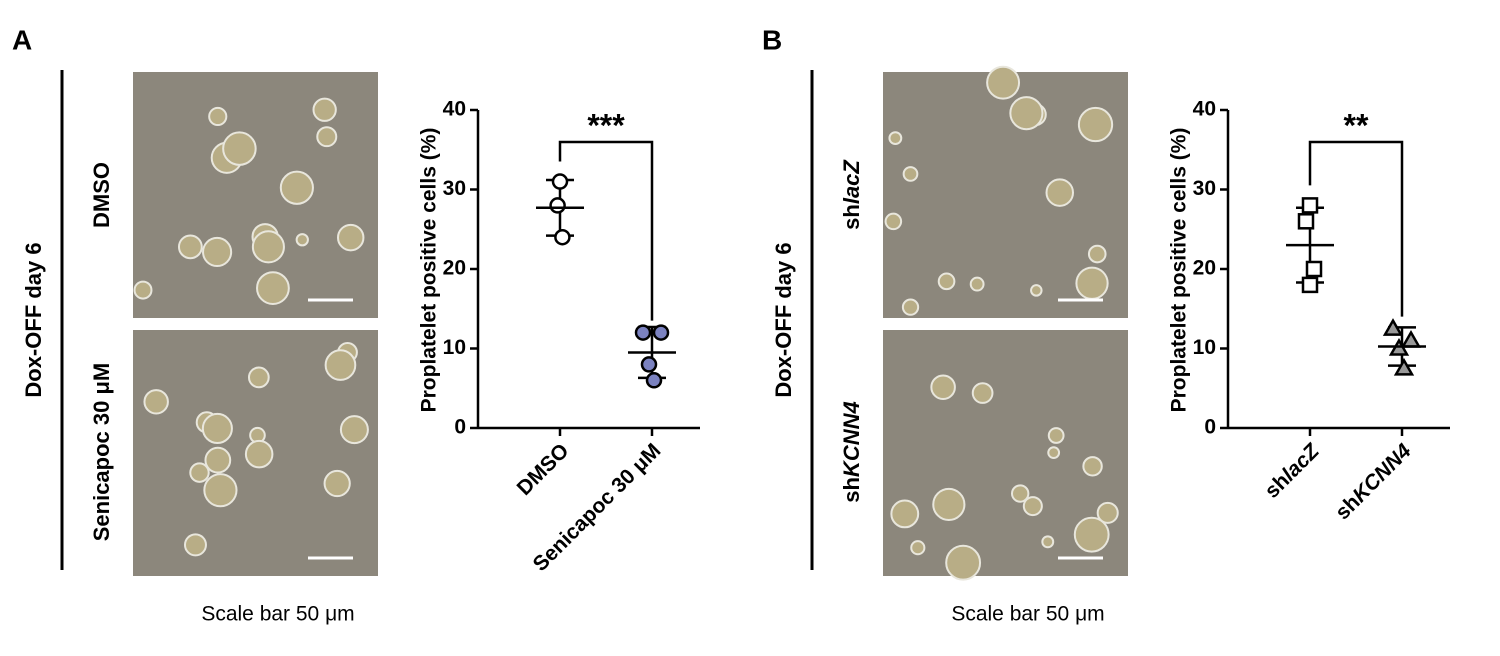 The width and height of the screenshot is (1500, 656). What do you see at coordinates (1382, 473) in the screenshot?
I see `x-tick-label-part: KCNN4` at bounding box center [1382, 473].